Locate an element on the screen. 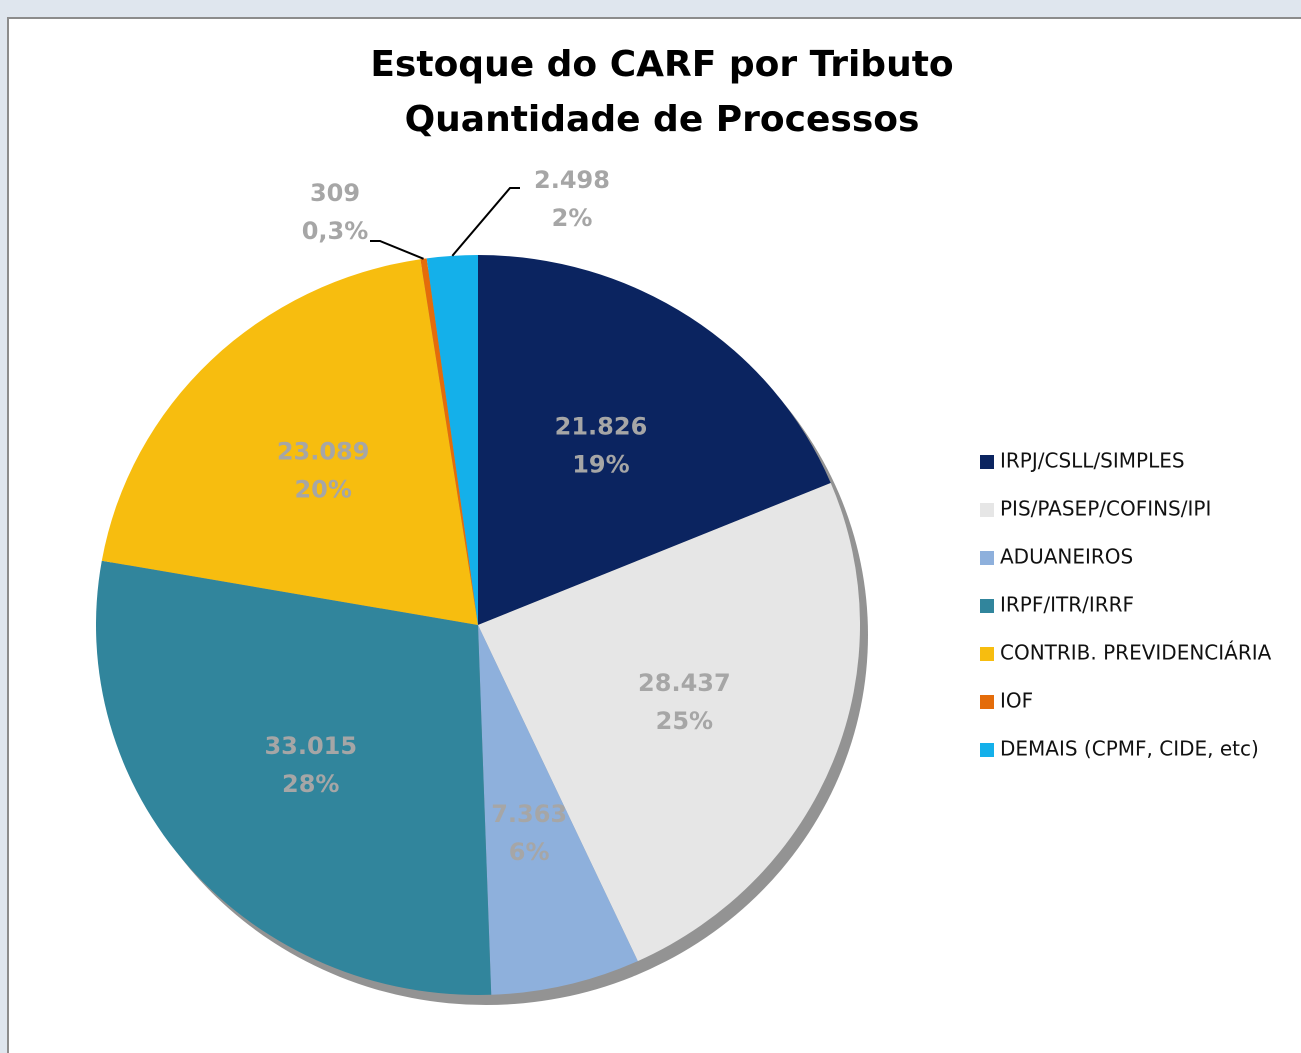 This screenshot has height=1053, width=1301. percent-label: 28% is located at coordinates (310, 784).